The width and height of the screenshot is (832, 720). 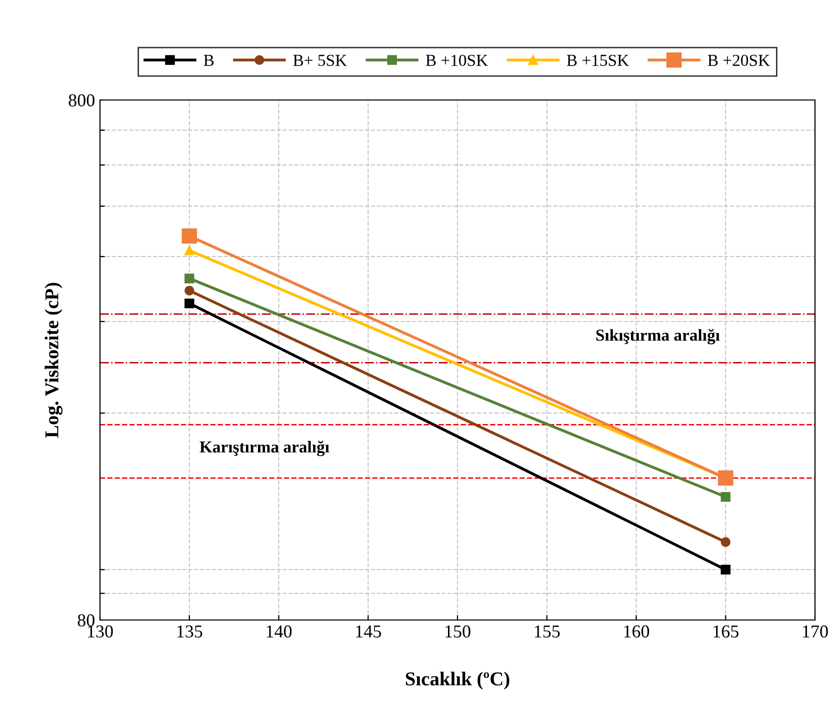 What do you see at coordinates (320, 60) in the screenshot?
I see `legend-label: B+ 5SK` at bounding box center [320, 60].